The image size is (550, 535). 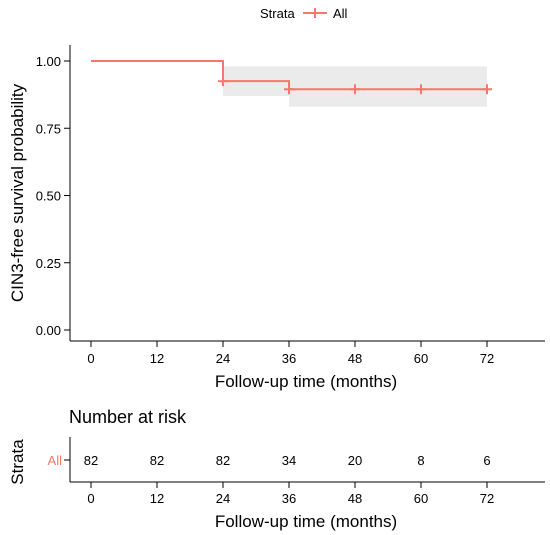 I want to click on y-axis-label: CIN3-free survival probability, so click(x=17, y=192).